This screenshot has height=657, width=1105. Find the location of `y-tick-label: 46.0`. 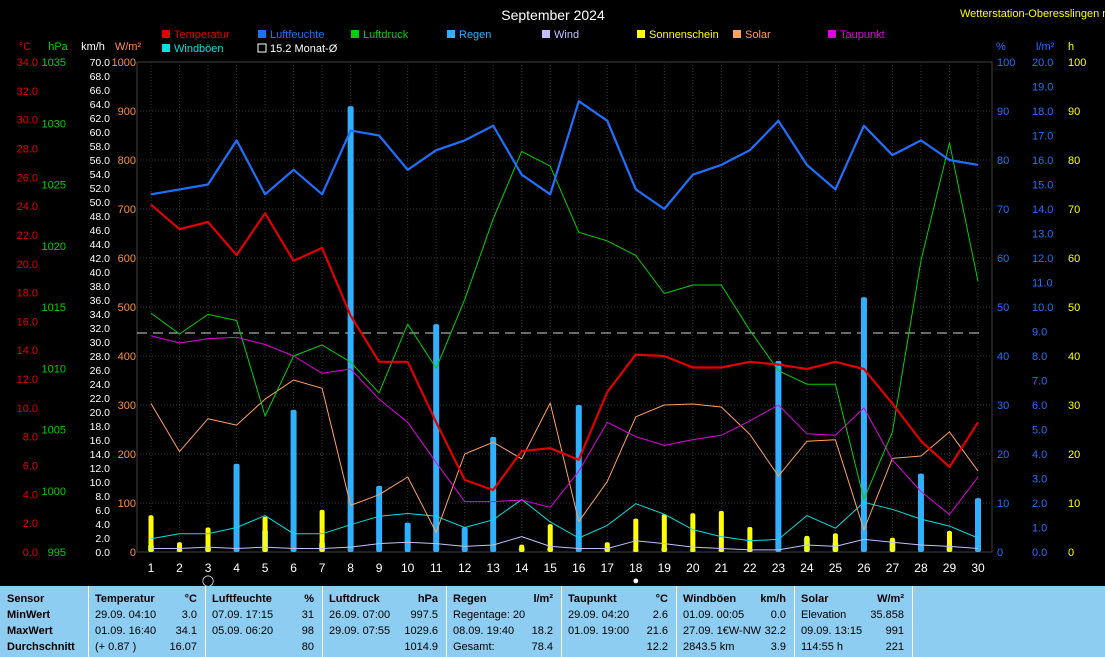

y-tick-label: 46.0 is located at coordinates (100, 231).